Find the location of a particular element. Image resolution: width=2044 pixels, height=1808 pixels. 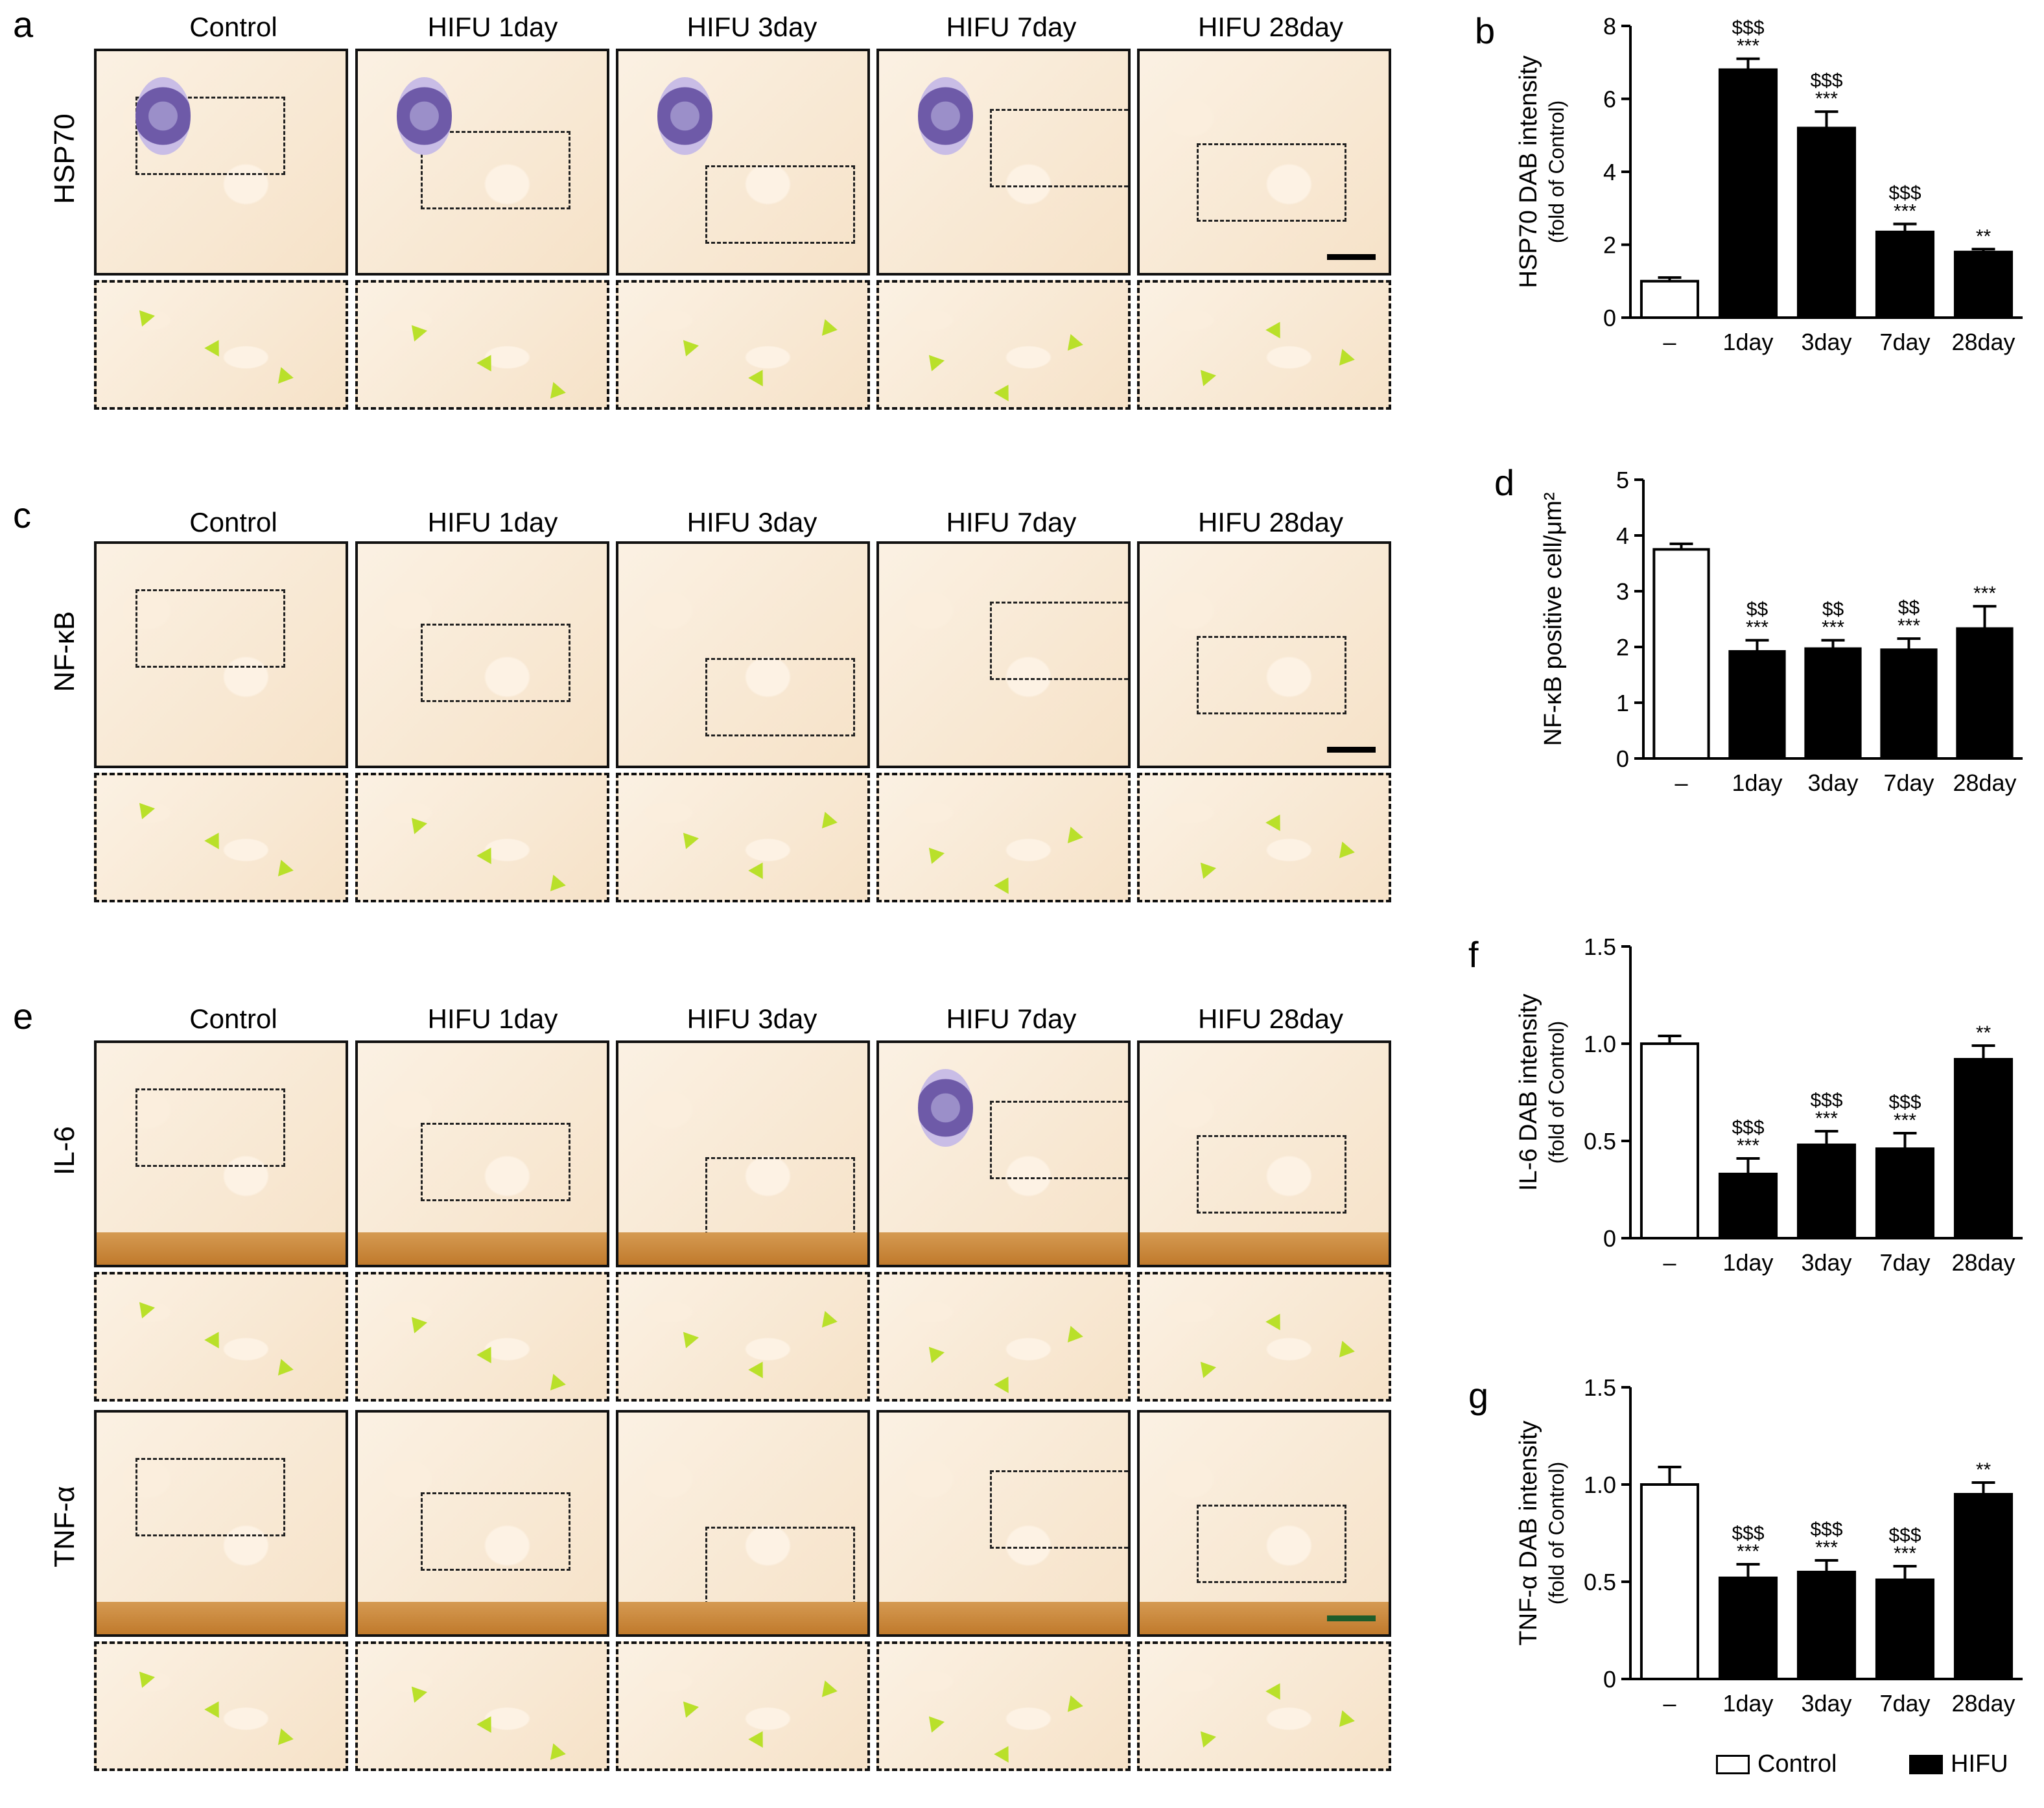

header-hifu-28day: HIFU 28day is located at coordinates (1270, 27).